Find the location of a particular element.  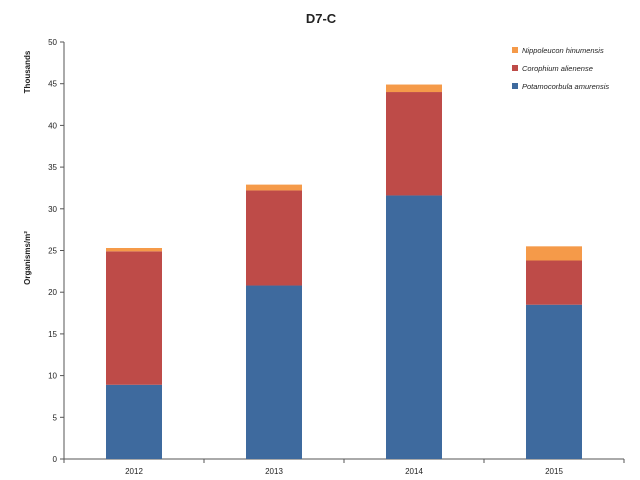

y-tick-label: 10 is located at coordinates (52, 376).